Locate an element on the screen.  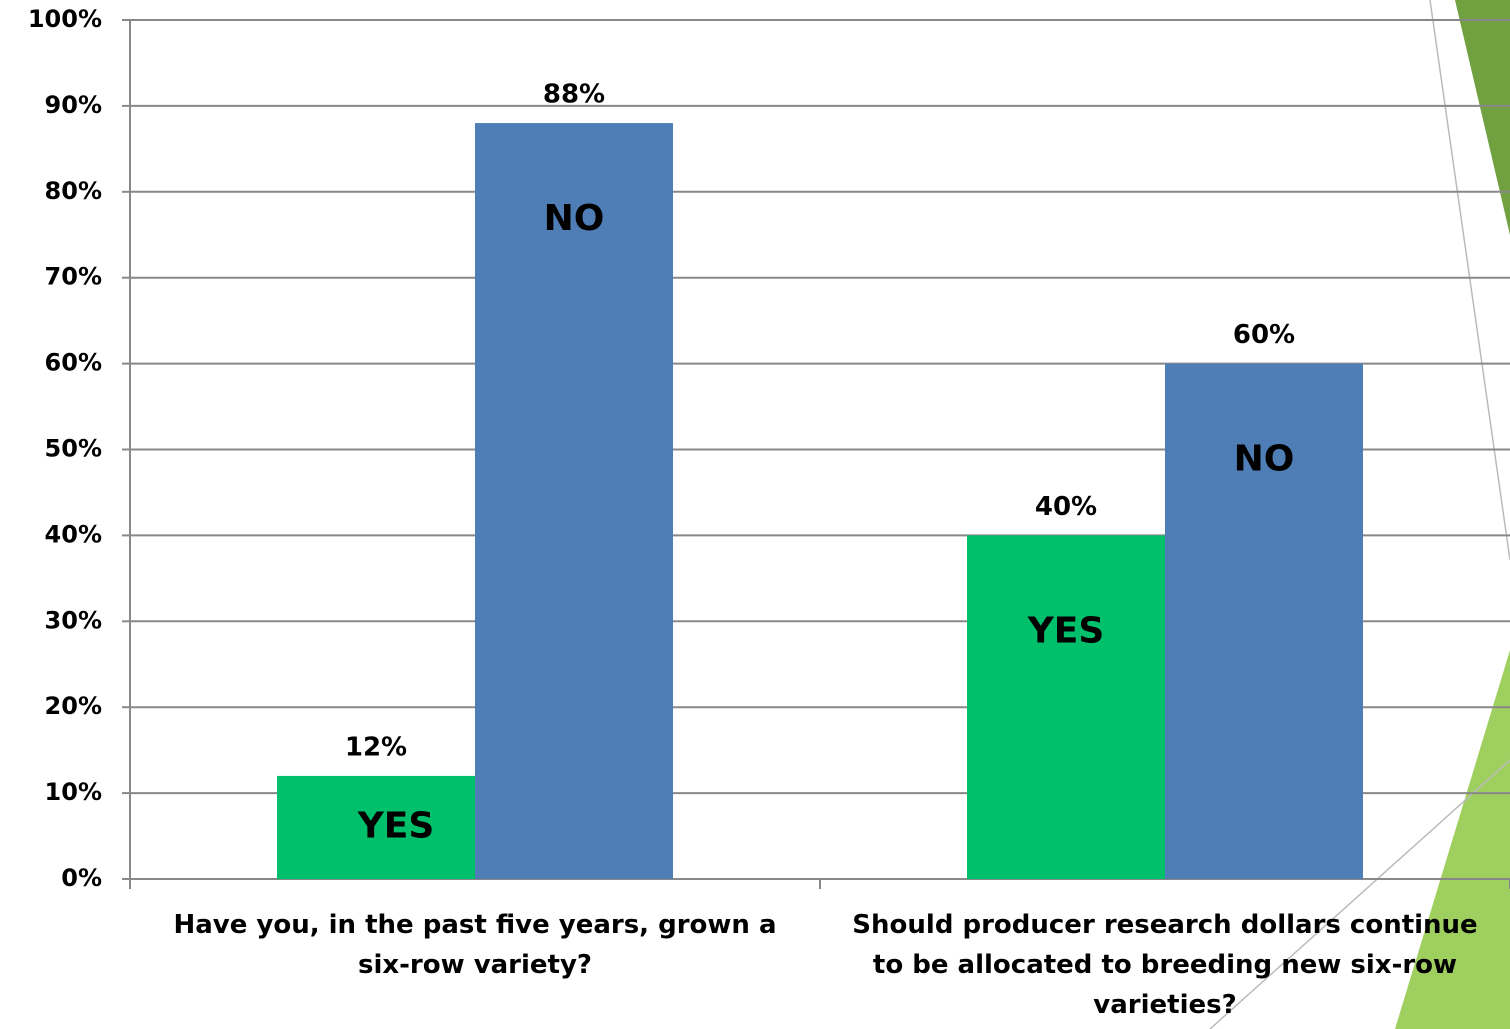
y-tick-label: 90% is located at coordinates (73, 105).